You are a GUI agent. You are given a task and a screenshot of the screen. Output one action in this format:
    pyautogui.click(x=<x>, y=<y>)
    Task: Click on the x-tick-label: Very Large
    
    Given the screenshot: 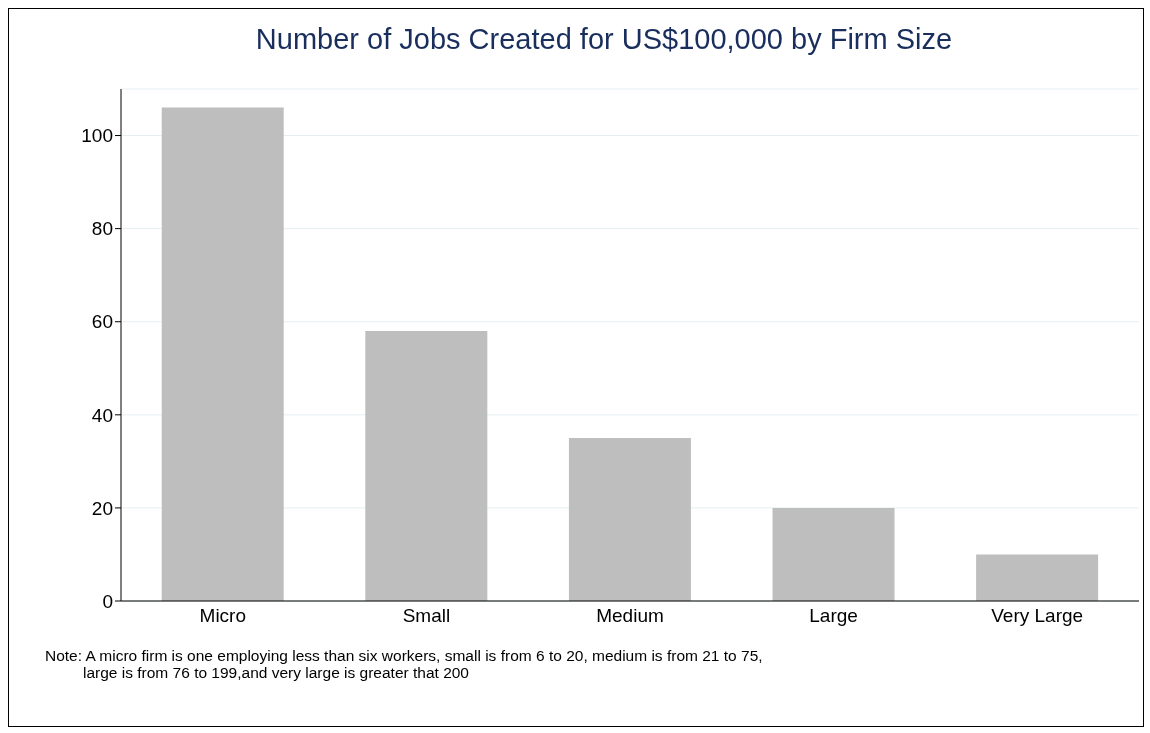 What is the action you would take?
    pyautogui.click(x=1037, y=616)
    